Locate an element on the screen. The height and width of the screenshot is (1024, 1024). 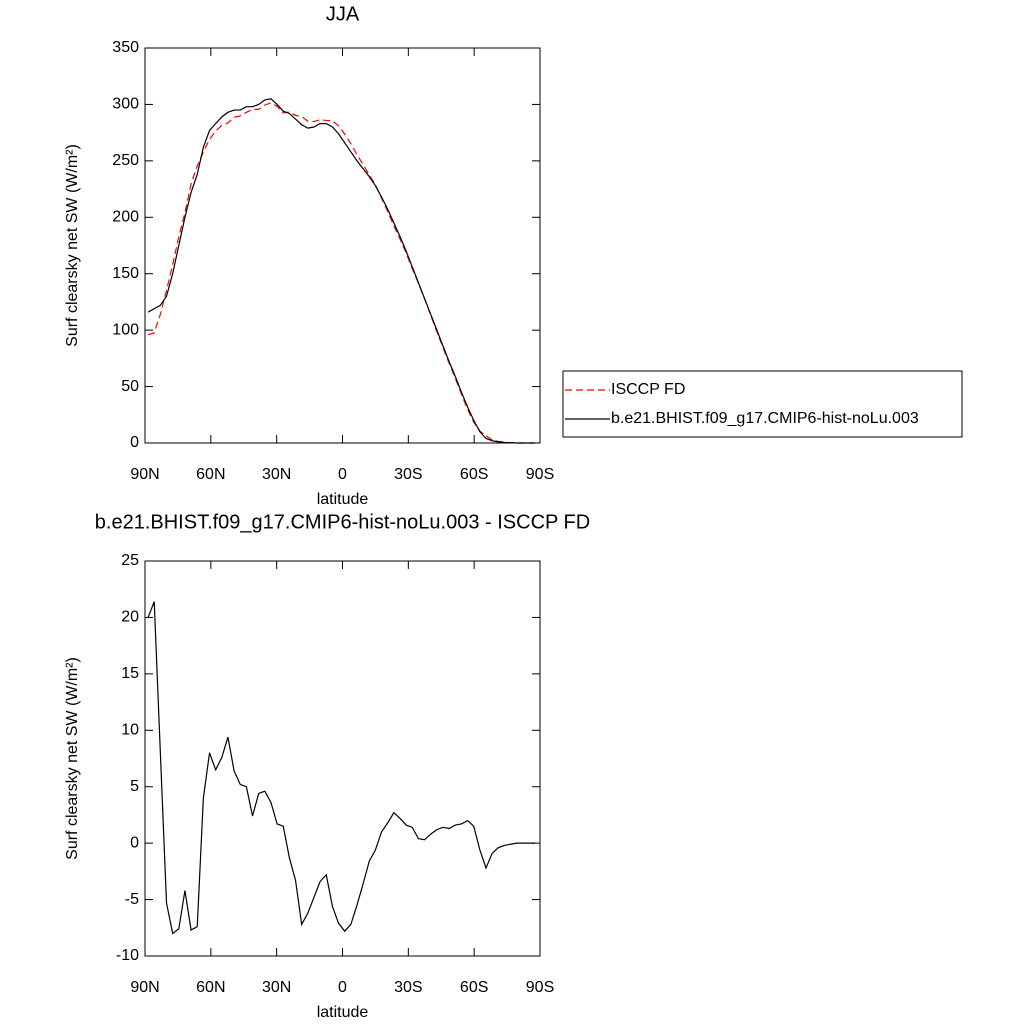
y-tick-label: 10 is located at coordinates (130, 730).